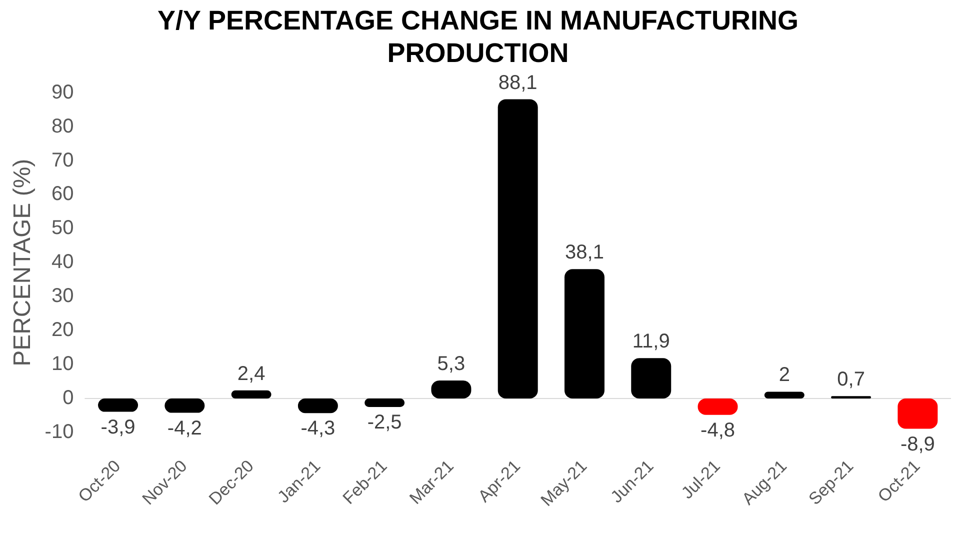 The image size is (966, 535). Describe the element at coordinates (384, 423) in the screenshot. I see `data-label: -2,5` at that location.